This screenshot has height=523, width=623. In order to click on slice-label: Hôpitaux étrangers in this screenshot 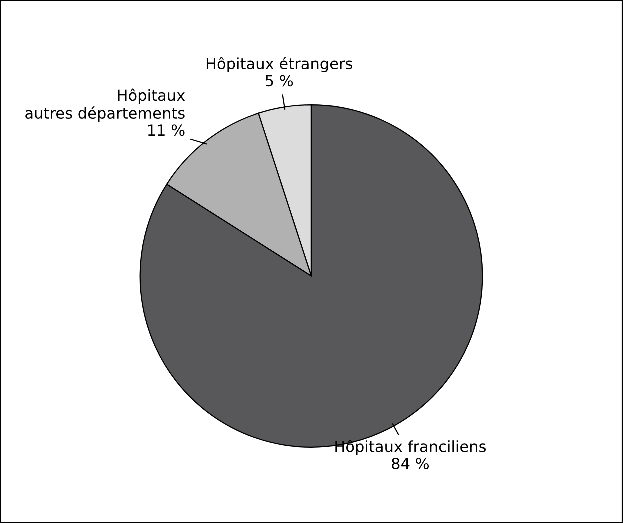, I will do `click(279, 65)`.